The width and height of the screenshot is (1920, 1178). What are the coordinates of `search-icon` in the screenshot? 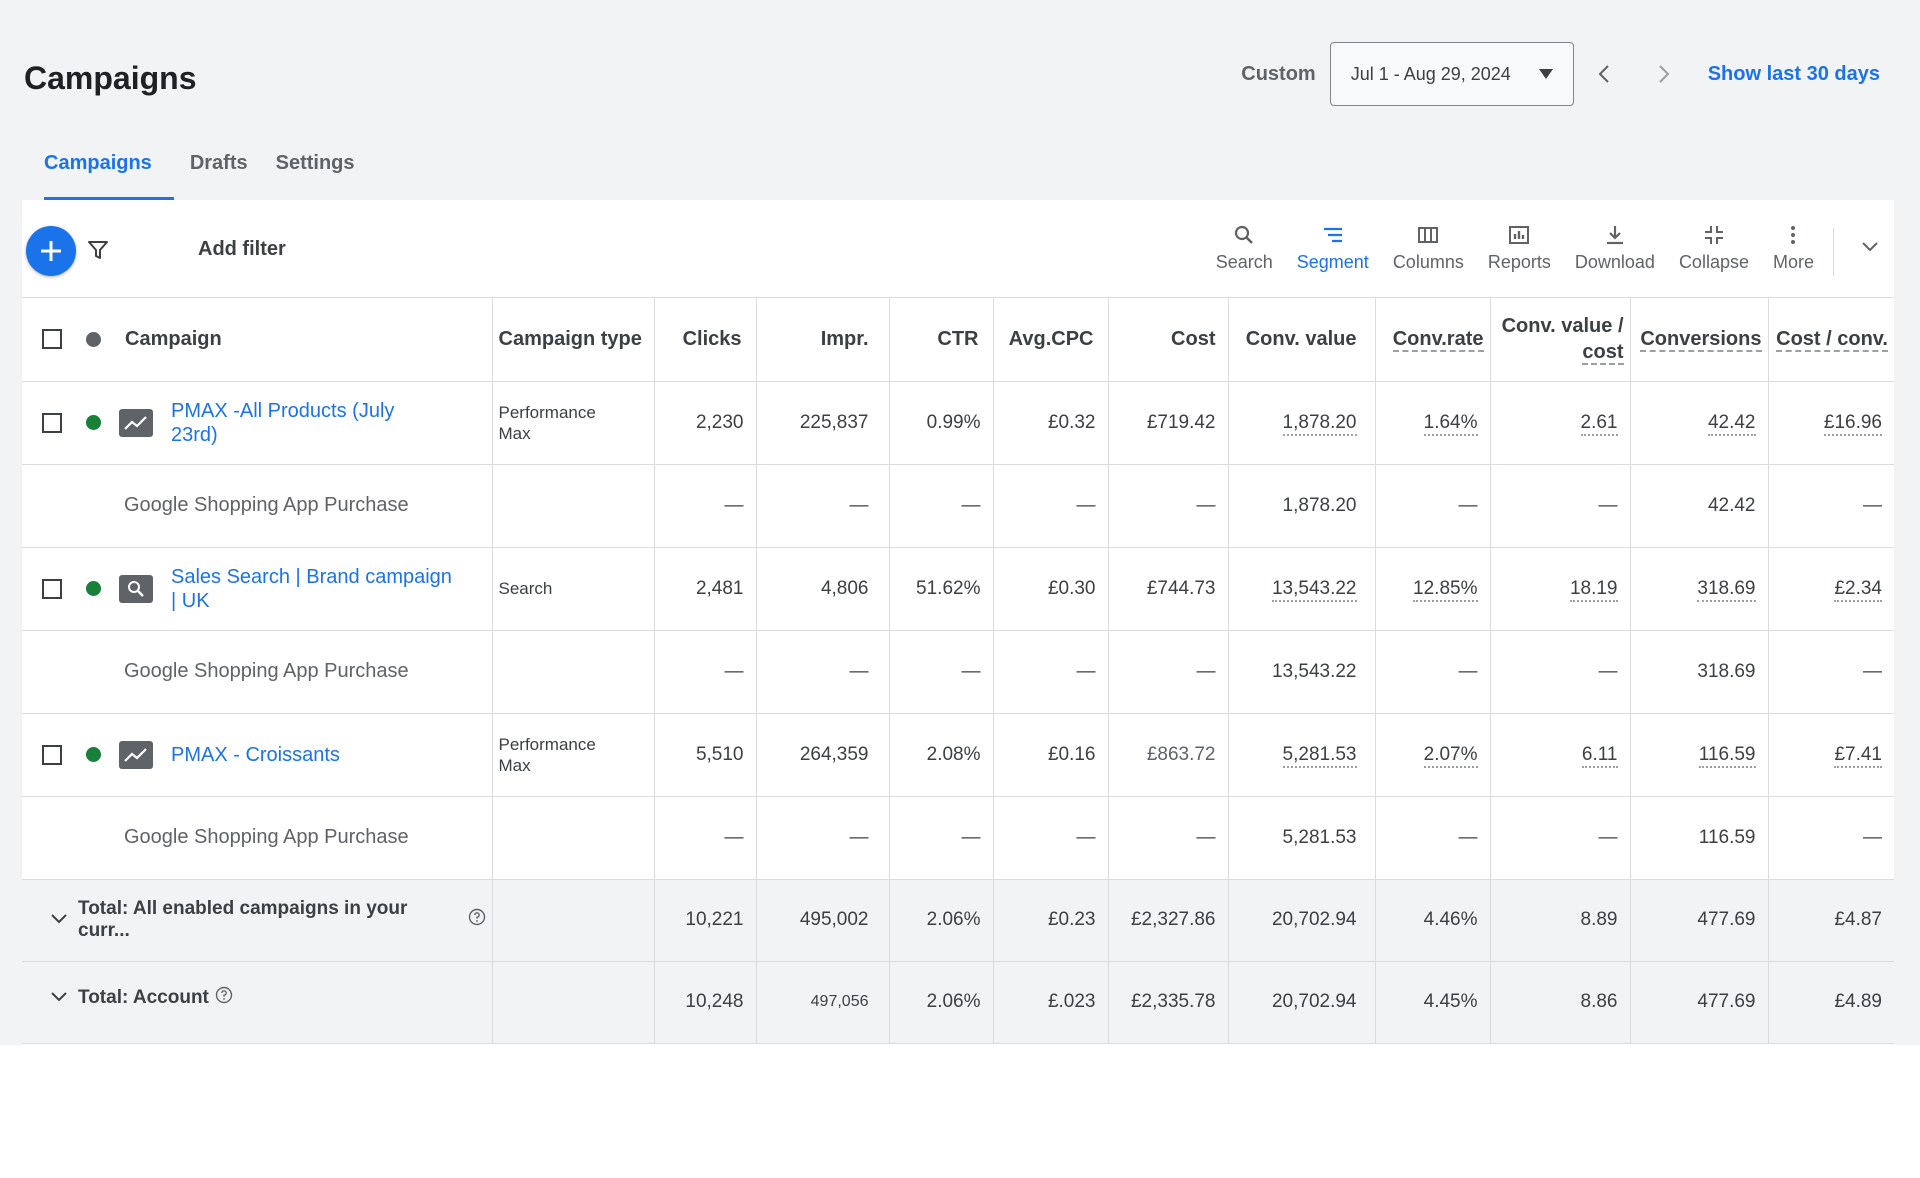 It's located at (1244, 234).